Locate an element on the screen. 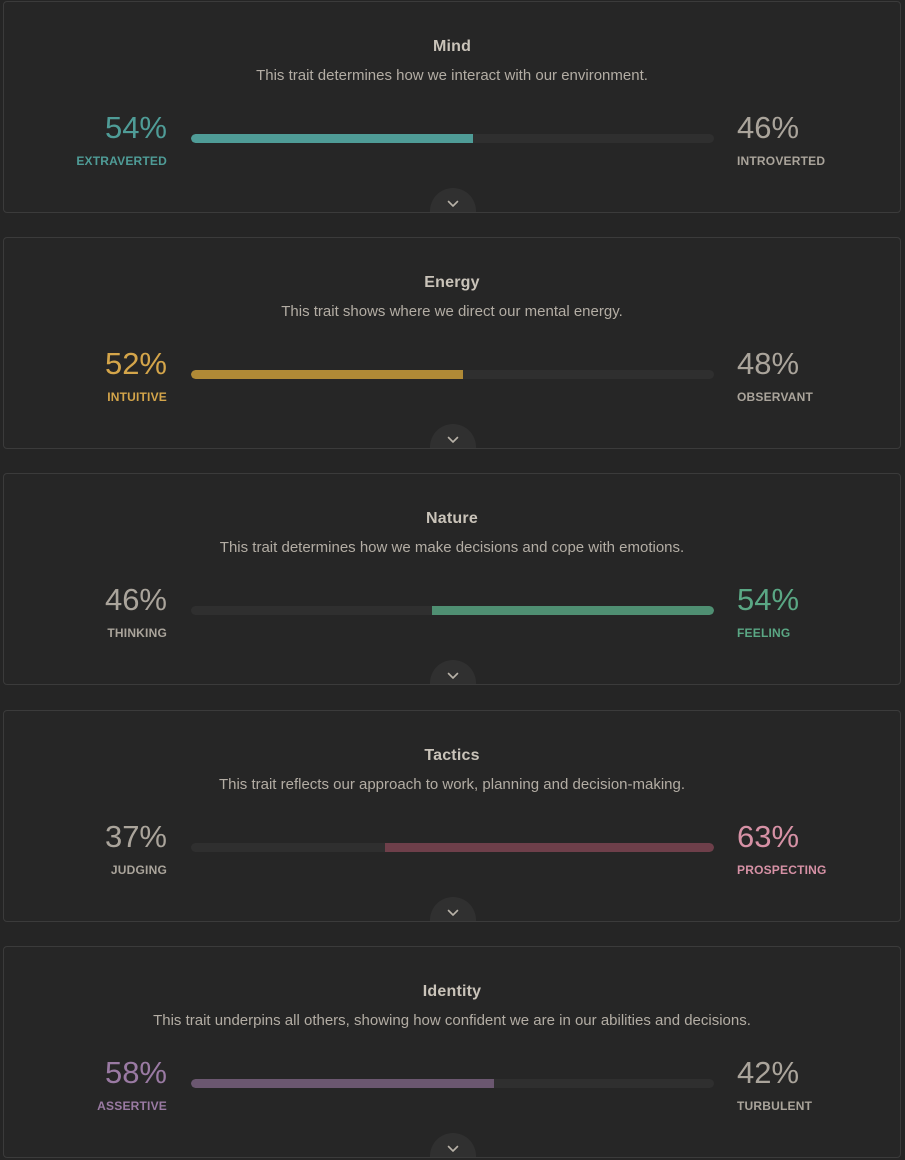 The height and width of the screenshot is (1160, 905). trait-title: Mind is located at coordinates (452, 46).